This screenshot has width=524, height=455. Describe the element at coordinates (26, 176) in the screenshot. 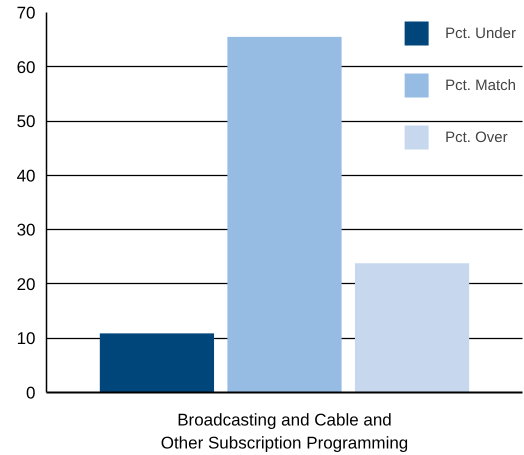

I see `y-tick-label: 40` at that location.